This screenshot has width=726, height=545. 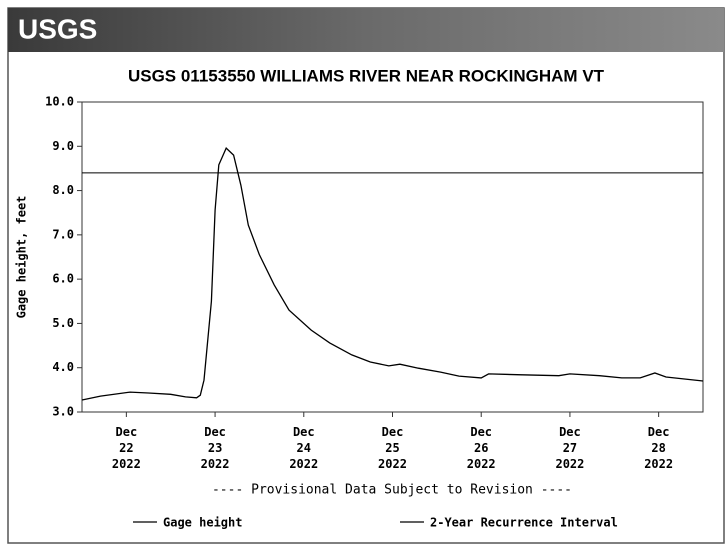 What do you see at coordinates (303, 448) in the screenshot?
I see `x-tick-label: Dec 24 2022` at bounding box center [303, 448].